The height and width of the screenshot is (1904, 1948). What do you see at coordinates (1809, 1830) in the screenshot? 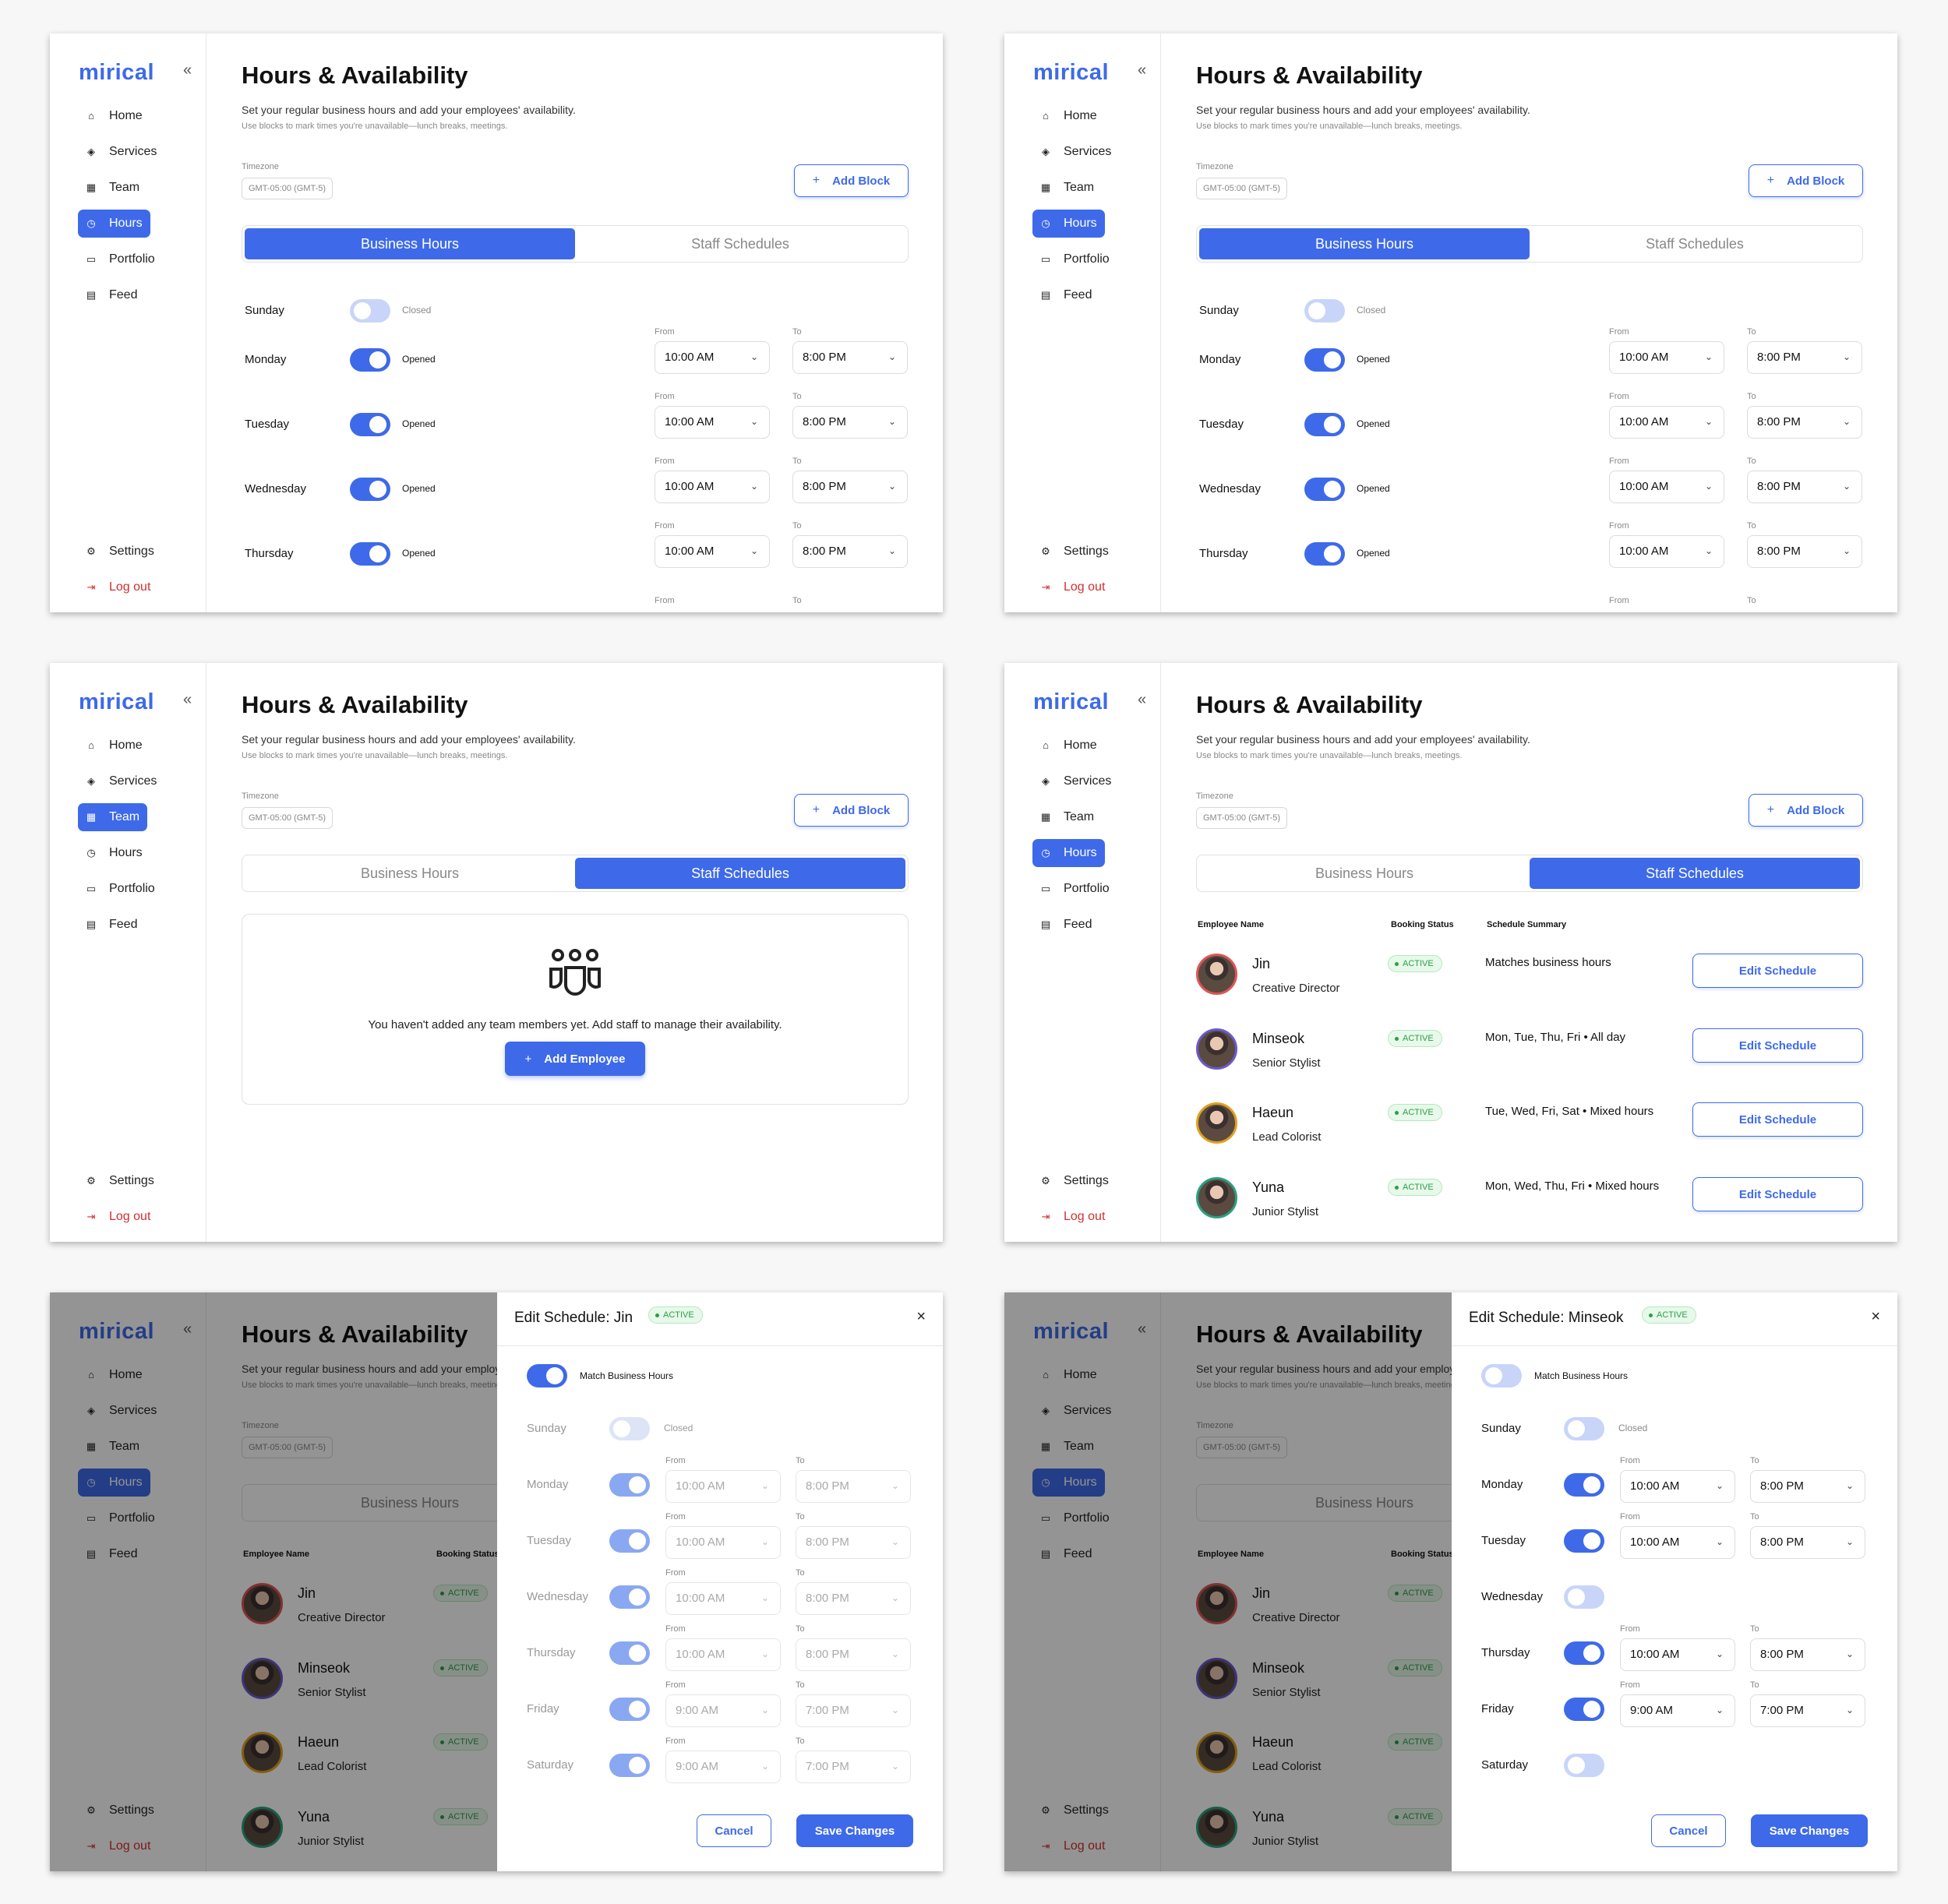
I see `save-changes-button: Save Changes` at bounding box center [1809, 1830].